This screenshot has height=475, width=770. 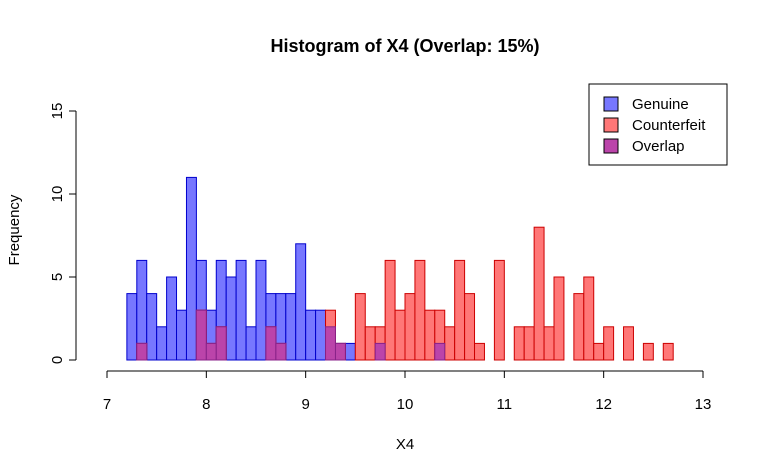 What do you see at coordinates (57, 111) in the screenshot?
I see `y-tick-label-15: 15` at bounding box center [57, 111].